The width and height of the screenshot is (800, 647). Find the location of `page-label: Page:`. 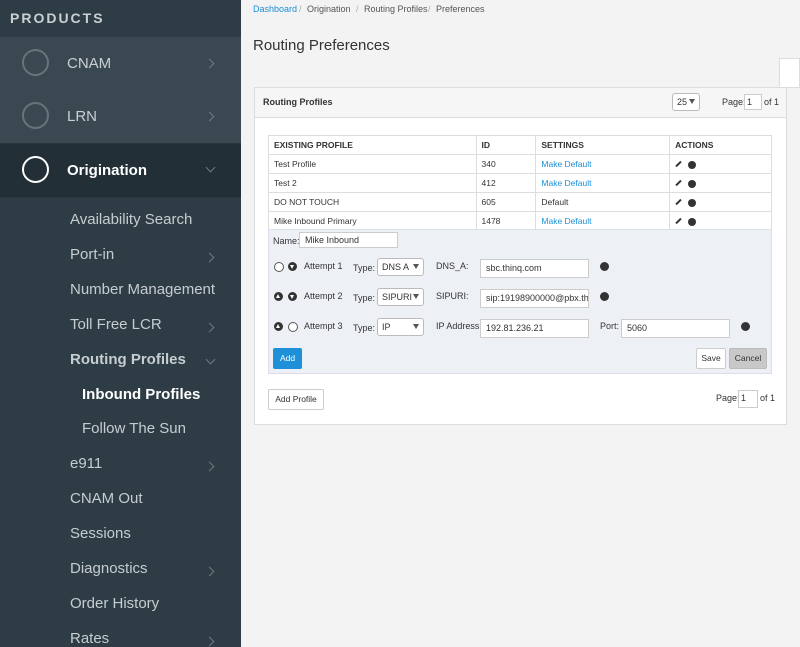

page-label: Page: is located at coordinates (734, 102).